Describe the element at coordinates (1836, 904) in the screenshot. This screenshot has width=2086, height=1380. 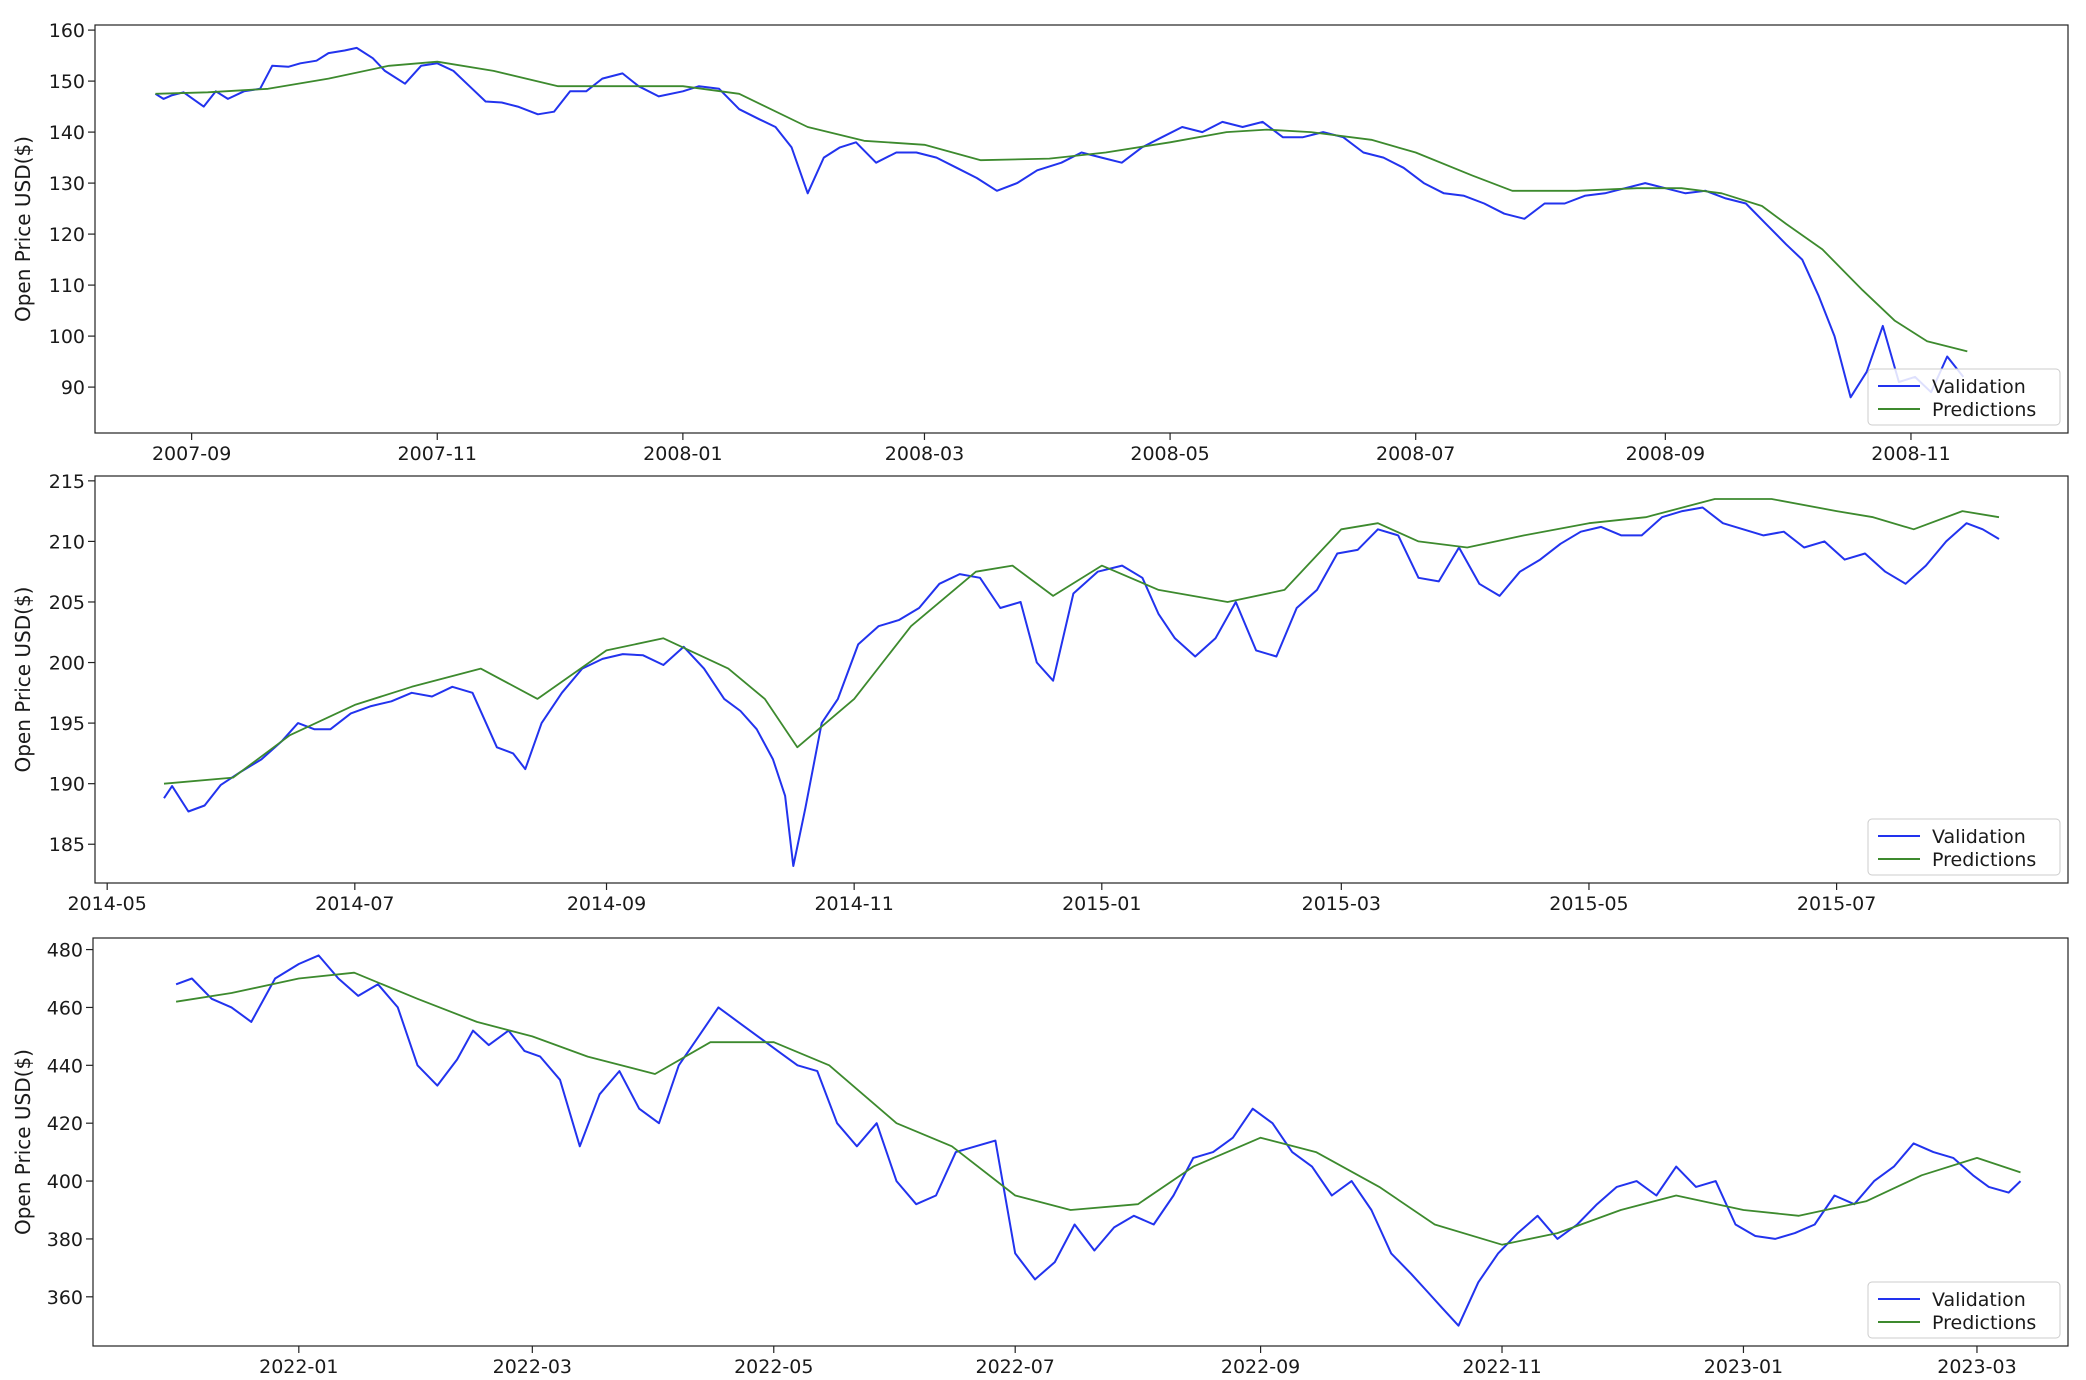
I see `x-tick-label: 2015-07` at that location.